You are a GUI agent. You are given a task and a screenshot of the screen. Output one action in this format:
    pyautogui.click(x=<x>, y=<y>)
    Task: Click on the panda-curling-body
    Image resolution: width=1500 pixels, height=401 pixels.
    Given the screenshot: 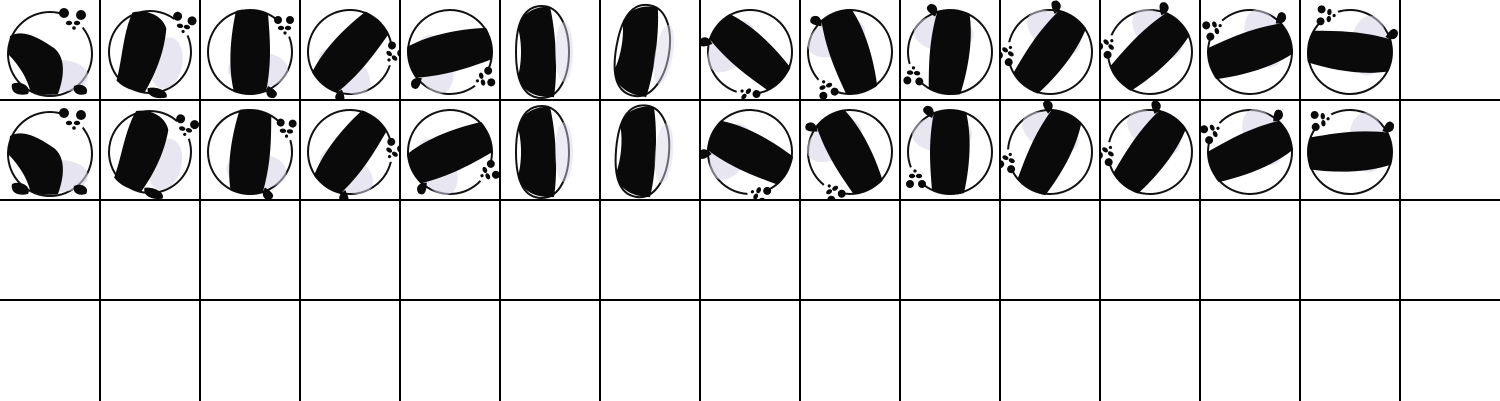 What is the action you would take?
    pyautogui.click(x=153, y=154)
    